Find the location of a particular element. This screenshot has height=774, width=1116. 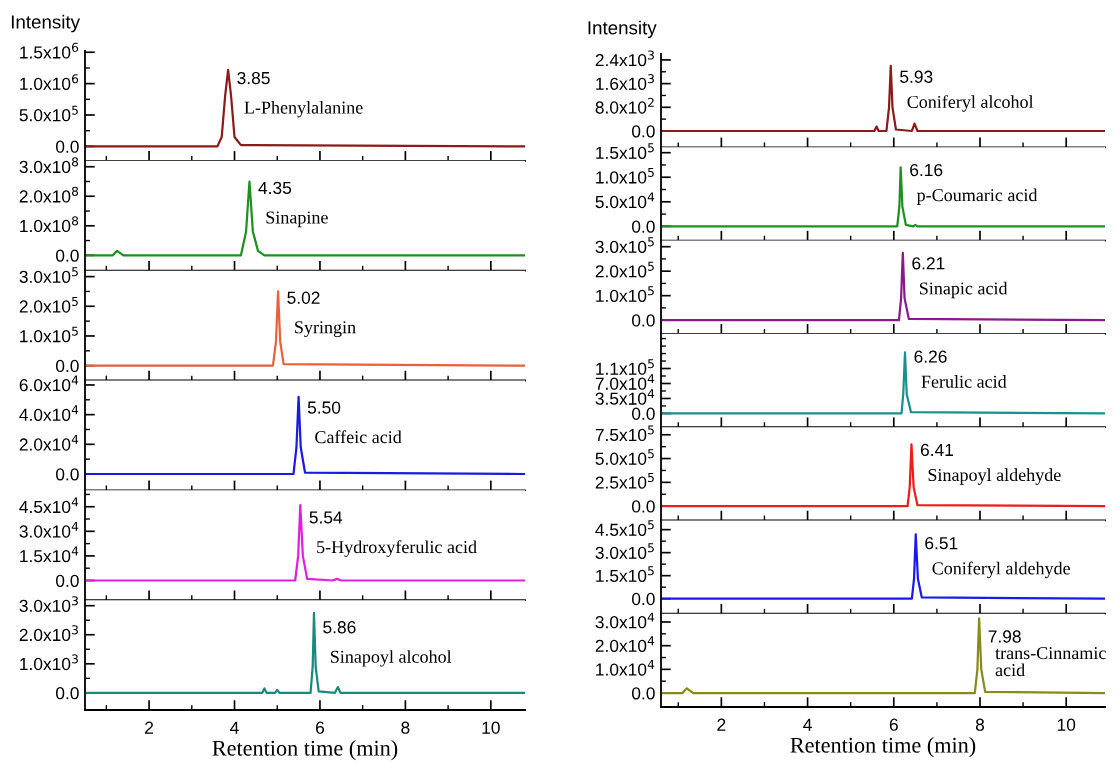

y-tick-label: 1.0x10$^{3}$ is located at coordinates (49, 662).